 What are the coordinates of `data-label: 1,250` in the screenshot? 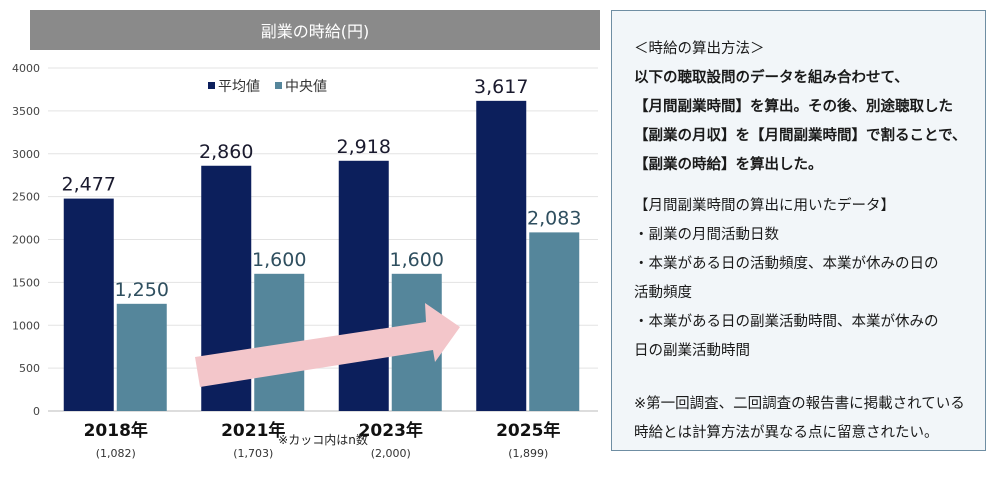 It's located at (142, 290).